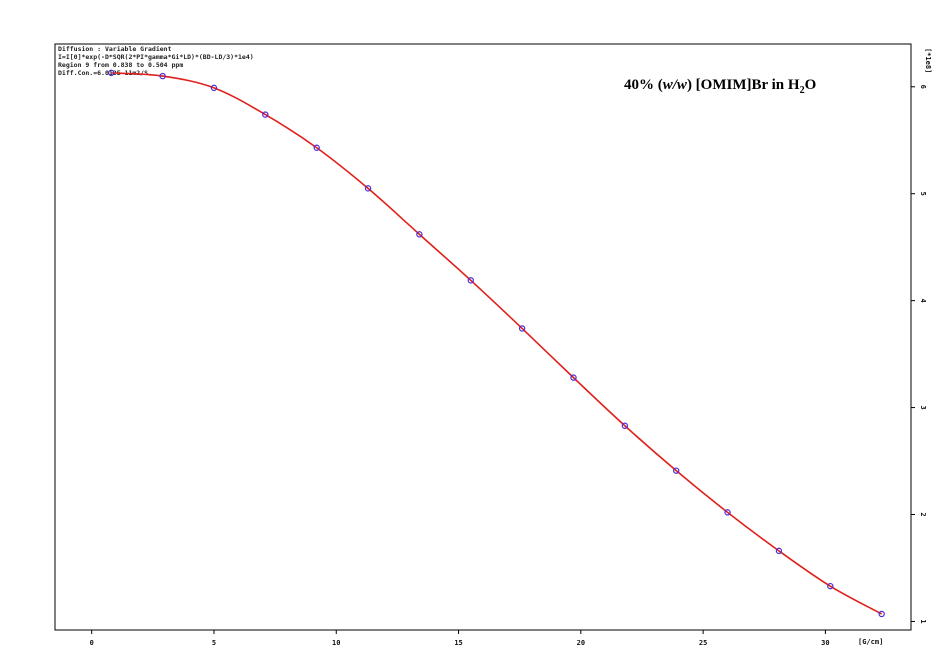  Describe the element at coordinates (811, 85) in the screenshot. I see `annotation-suffix: O` at that location.